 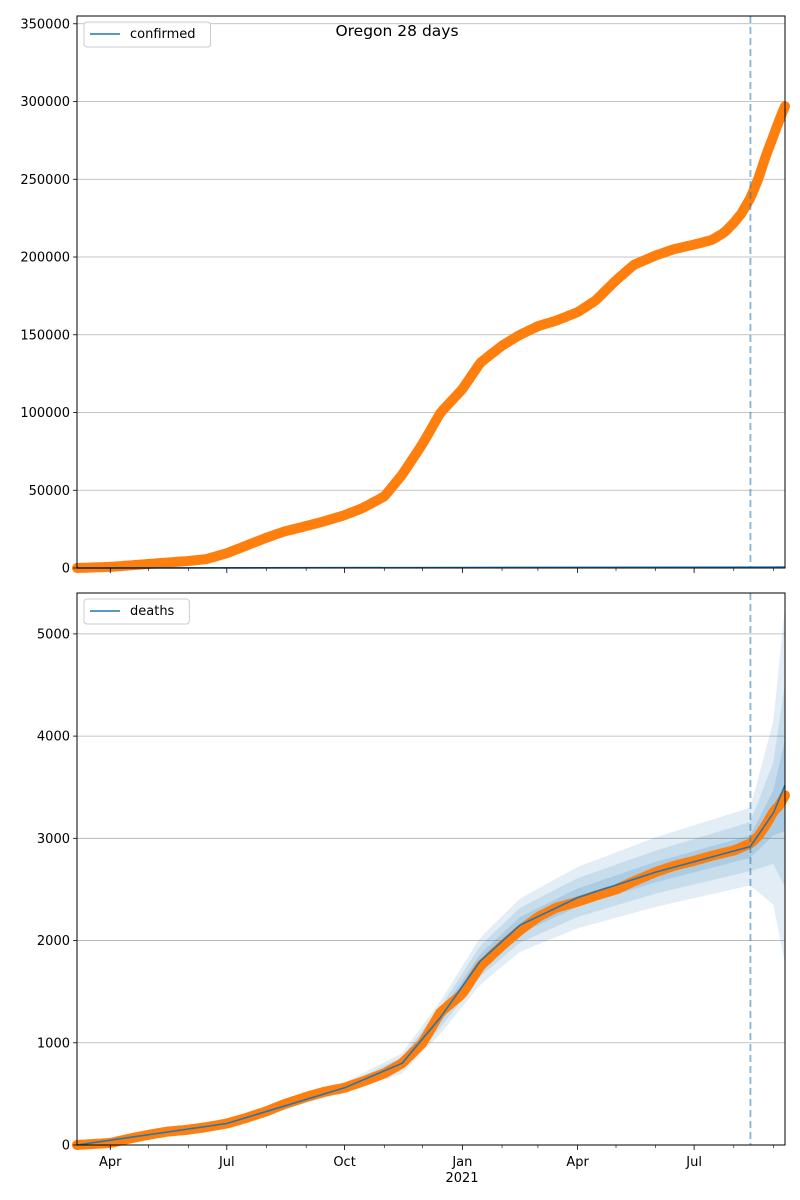 What do you see at coordinates (45, 24) in the screenshot?
I see `y-tick-label: 350000` at bounding box center [45, 24].